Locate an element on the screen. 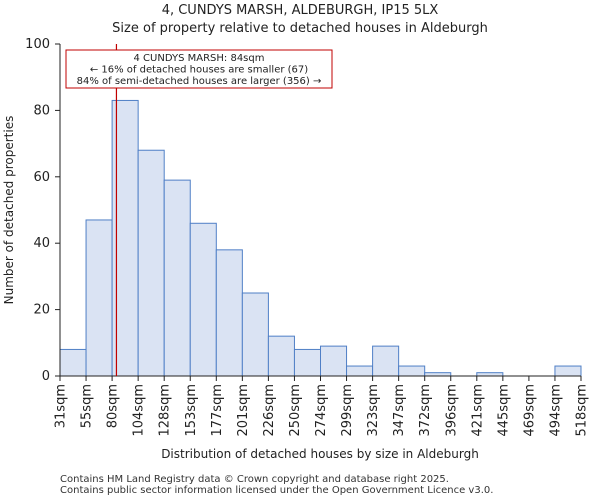  x-tick-label-347sqm: 347sqm is located at coordinates (399, 410).